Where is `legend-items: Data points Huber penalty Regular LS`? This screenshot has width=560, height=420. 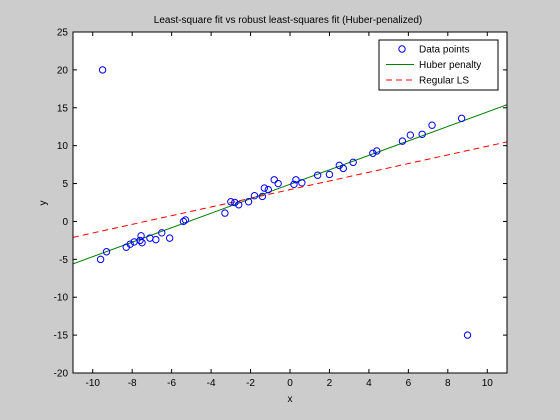
legend-items: Data points Huber penalty Regular LS is located at coordinates (433, 66).